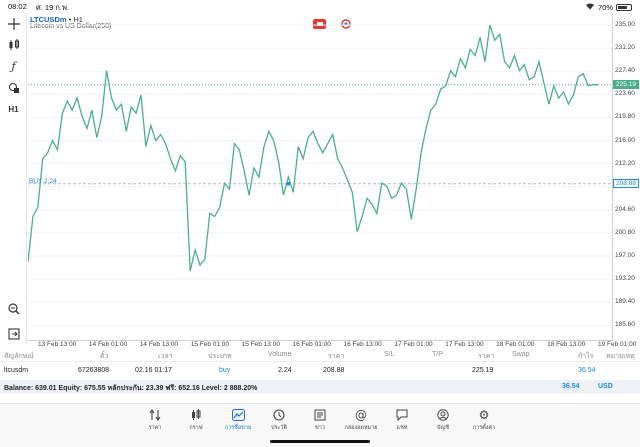 This screenshot has width=640, height=447. Describe the element at coordinates (13, 109) in the screenshot. I see `timeframe-button: H1` at that location.